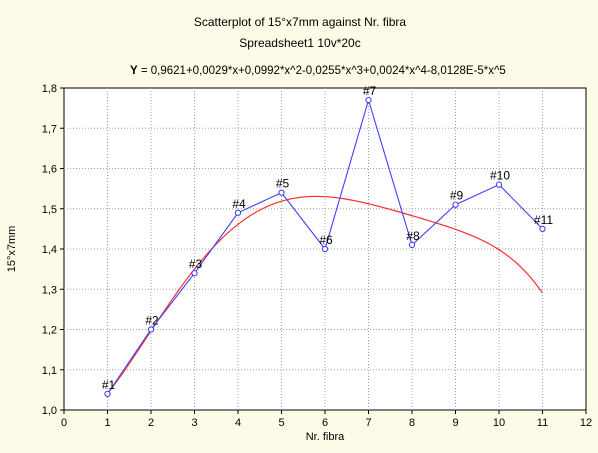 This screenshot has width=598, height=453. What do you see at coordinates (49, 129) in the screenshot?
I see `y-tick-label: 1,7` at bounding box center [49, 129].